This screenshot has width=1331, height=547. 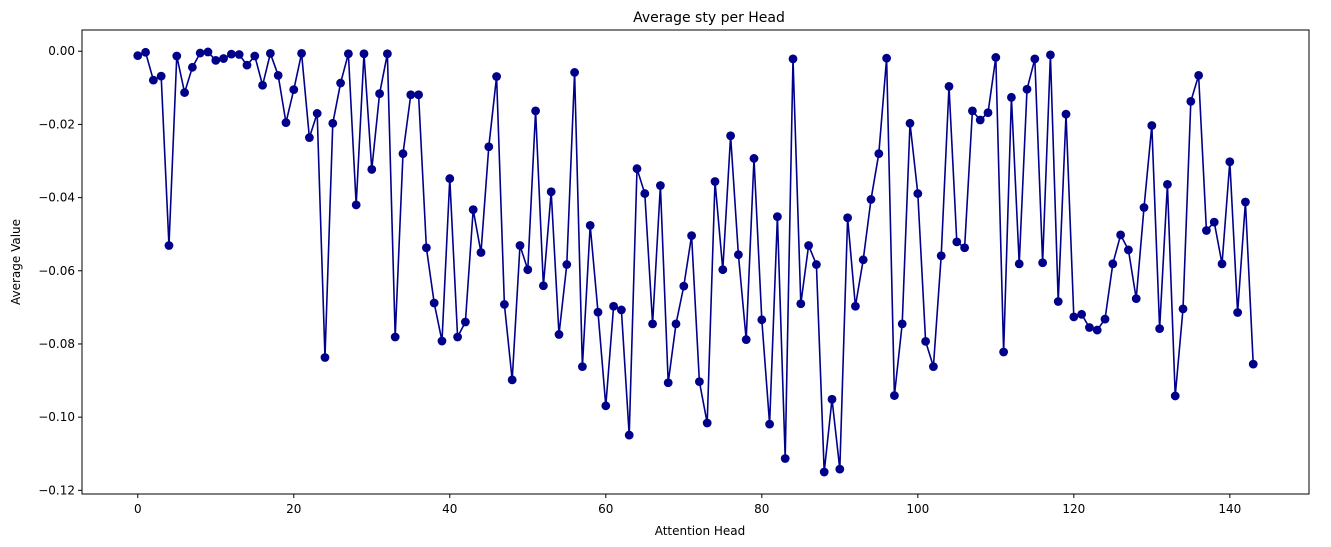 What do you see at coordinates (700, 531) in the screenshot?
I see `x-axis-label: Attention Head` at bounding box center [700, 531].